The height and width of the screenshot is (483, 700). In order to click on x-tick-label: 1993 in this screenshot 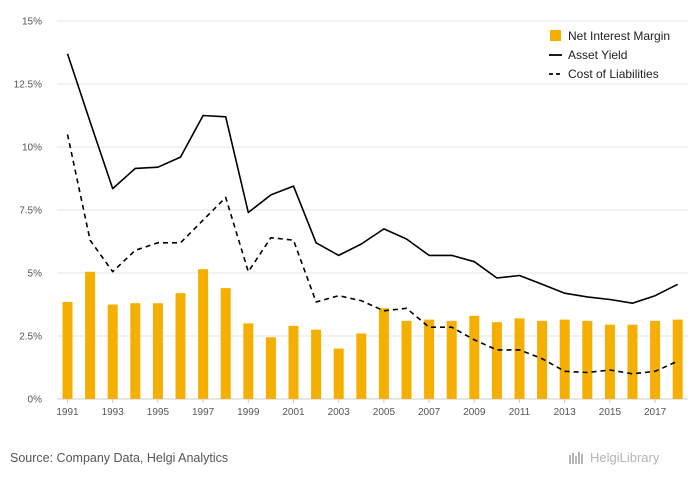, I will do `click(113, 412)`.